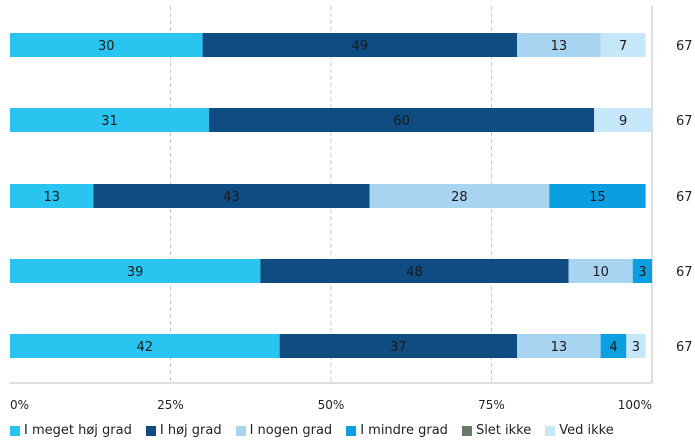 Image resolution: width=695 pixels, height=445 pixels. I want to click on legend-item: I meget høj grad, so click(71, 430).